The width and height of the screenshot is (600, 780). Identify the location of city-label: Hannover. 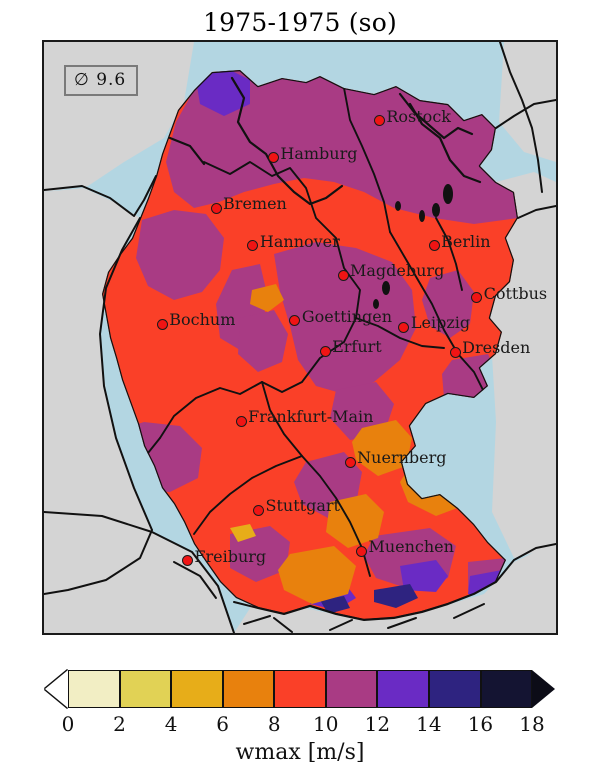
(299, 241).